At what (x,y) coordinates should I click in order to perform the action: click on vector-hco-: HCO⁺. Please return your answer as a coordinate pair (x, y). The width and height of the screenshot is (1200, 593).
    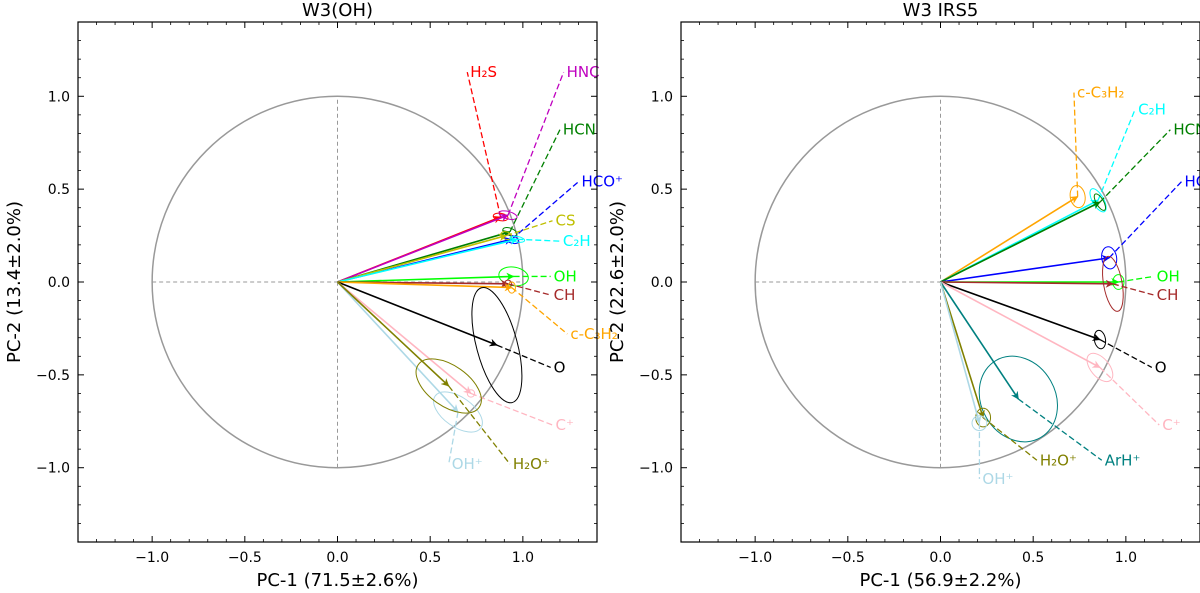
    Looking at the image, I should click on (1070, 228).